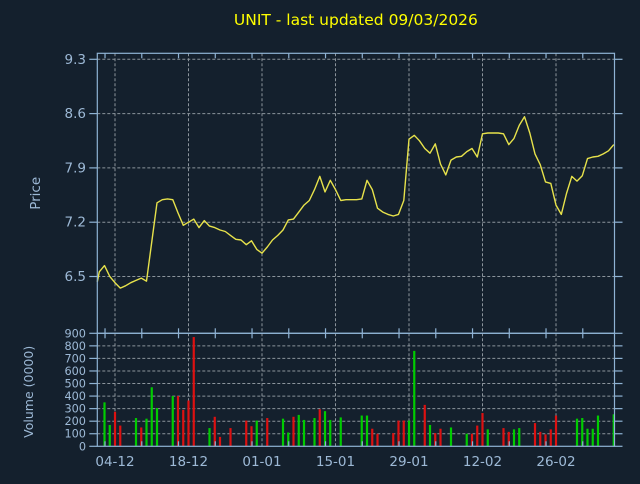  What do you see at coordinates (482, 462) in the screenshot?
I see `date-tick-label: 12-02` at bounding box center [482, 462].